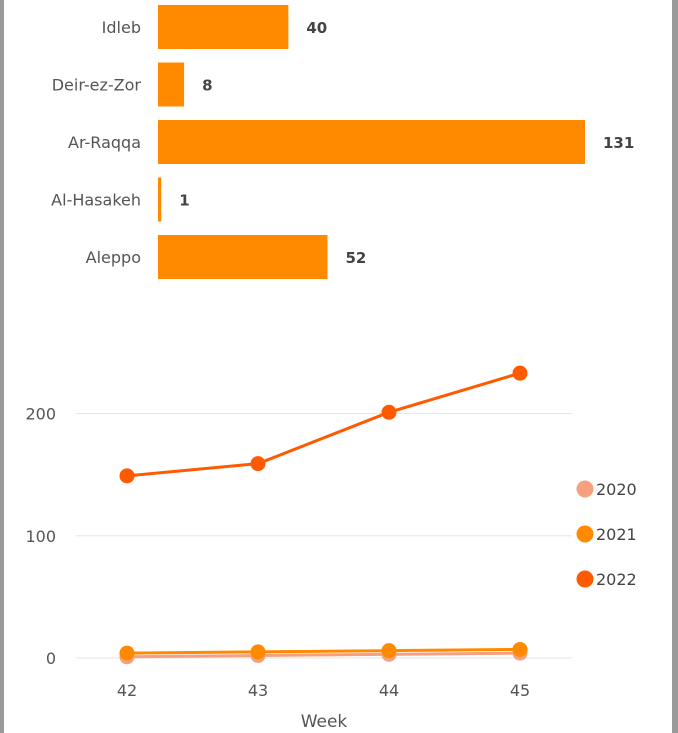 The image size is (678, 733). What do you see at coordinates (160, 199) in the screenshot?
I see `bar-al-hasakeh` at bounding box center [160, 199].